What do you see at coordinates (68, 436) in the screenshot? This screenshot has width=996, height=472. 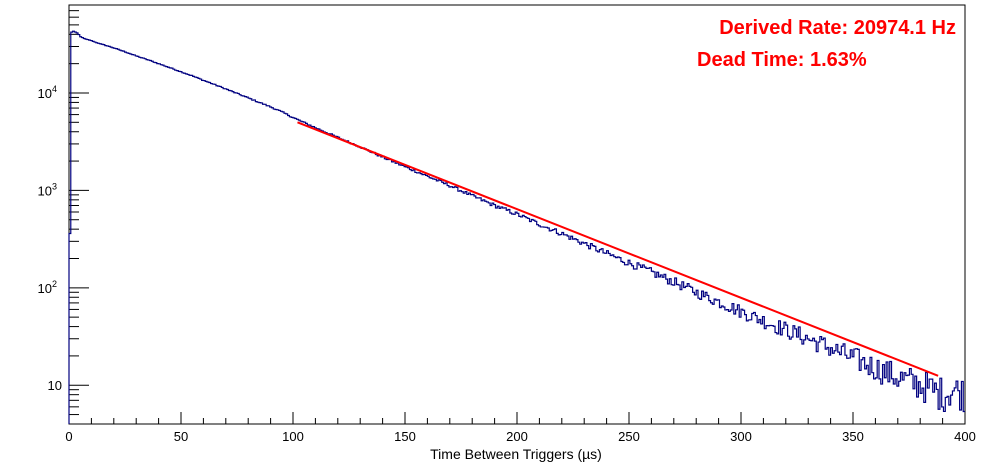 I see `x-tick-label: 0` at bounding box center [68, 436].